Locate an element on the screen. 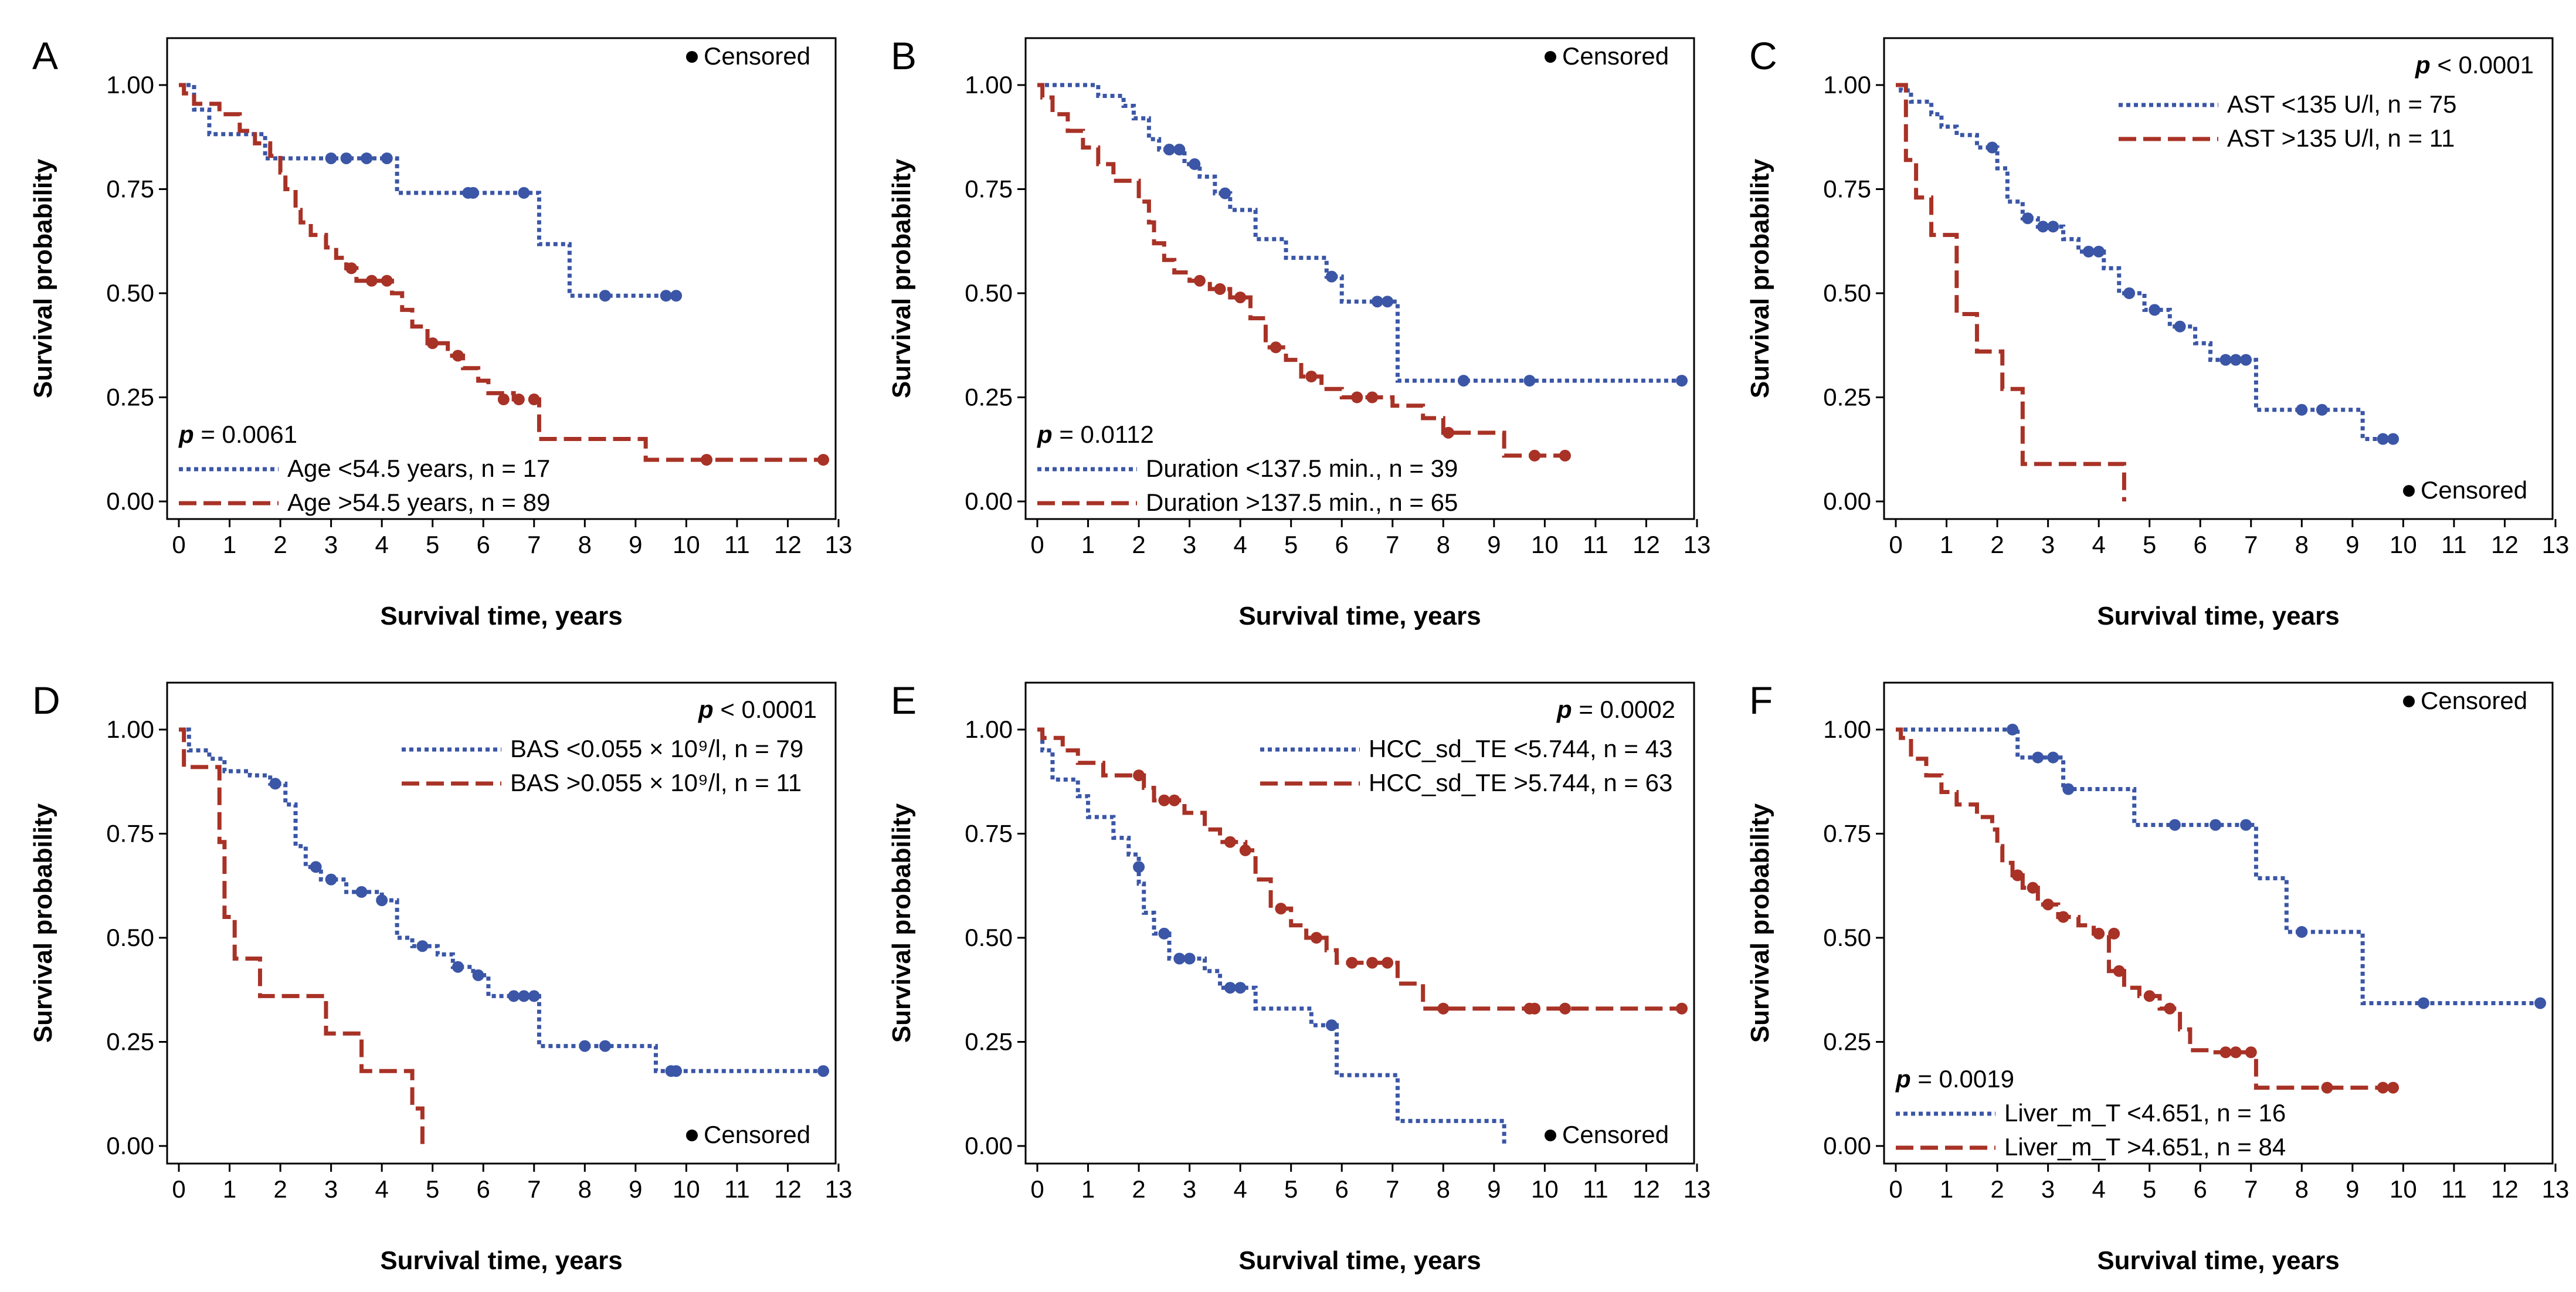  x-tick-label: 2 is located at coordinates (280, 544).